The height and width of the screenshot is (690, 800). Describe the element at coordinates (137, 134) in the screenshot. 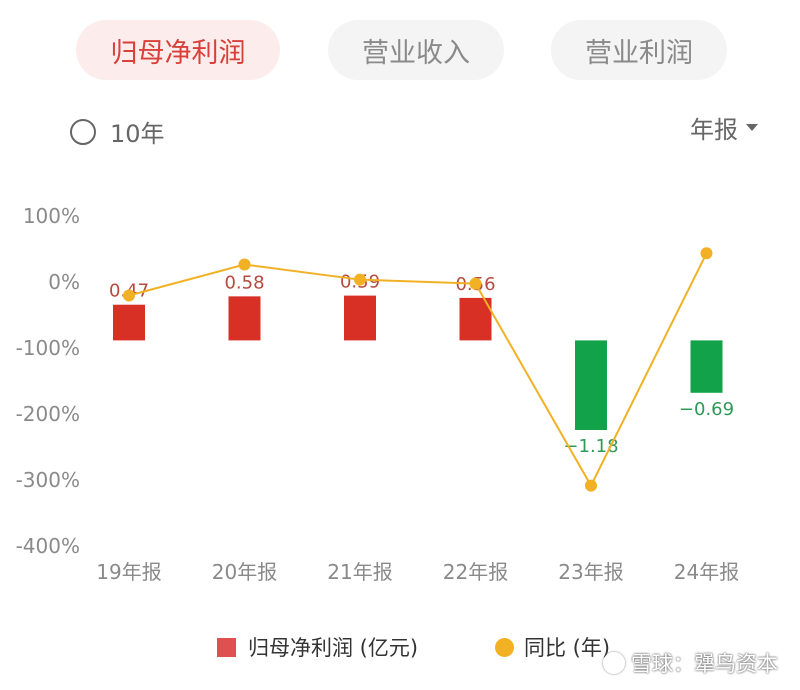

I see `ten-year-label: 10年` at that location.